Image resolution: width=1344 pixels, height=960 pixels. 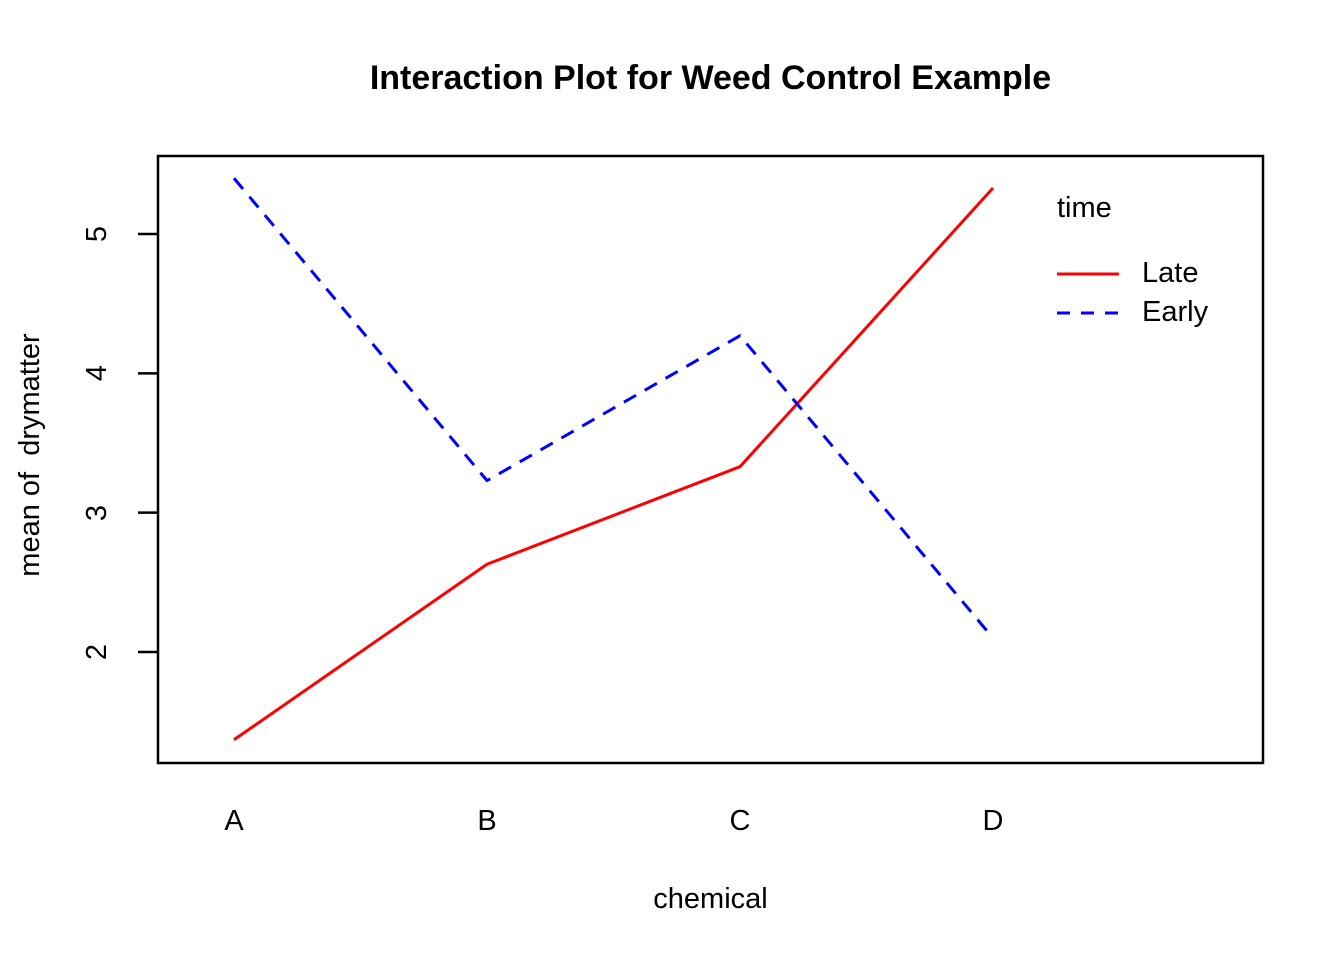 What do you see at coordinates (1088, 273) in the screenshot?
I see `legend-swatch-solid-line` at bounding box center [1088, 273].